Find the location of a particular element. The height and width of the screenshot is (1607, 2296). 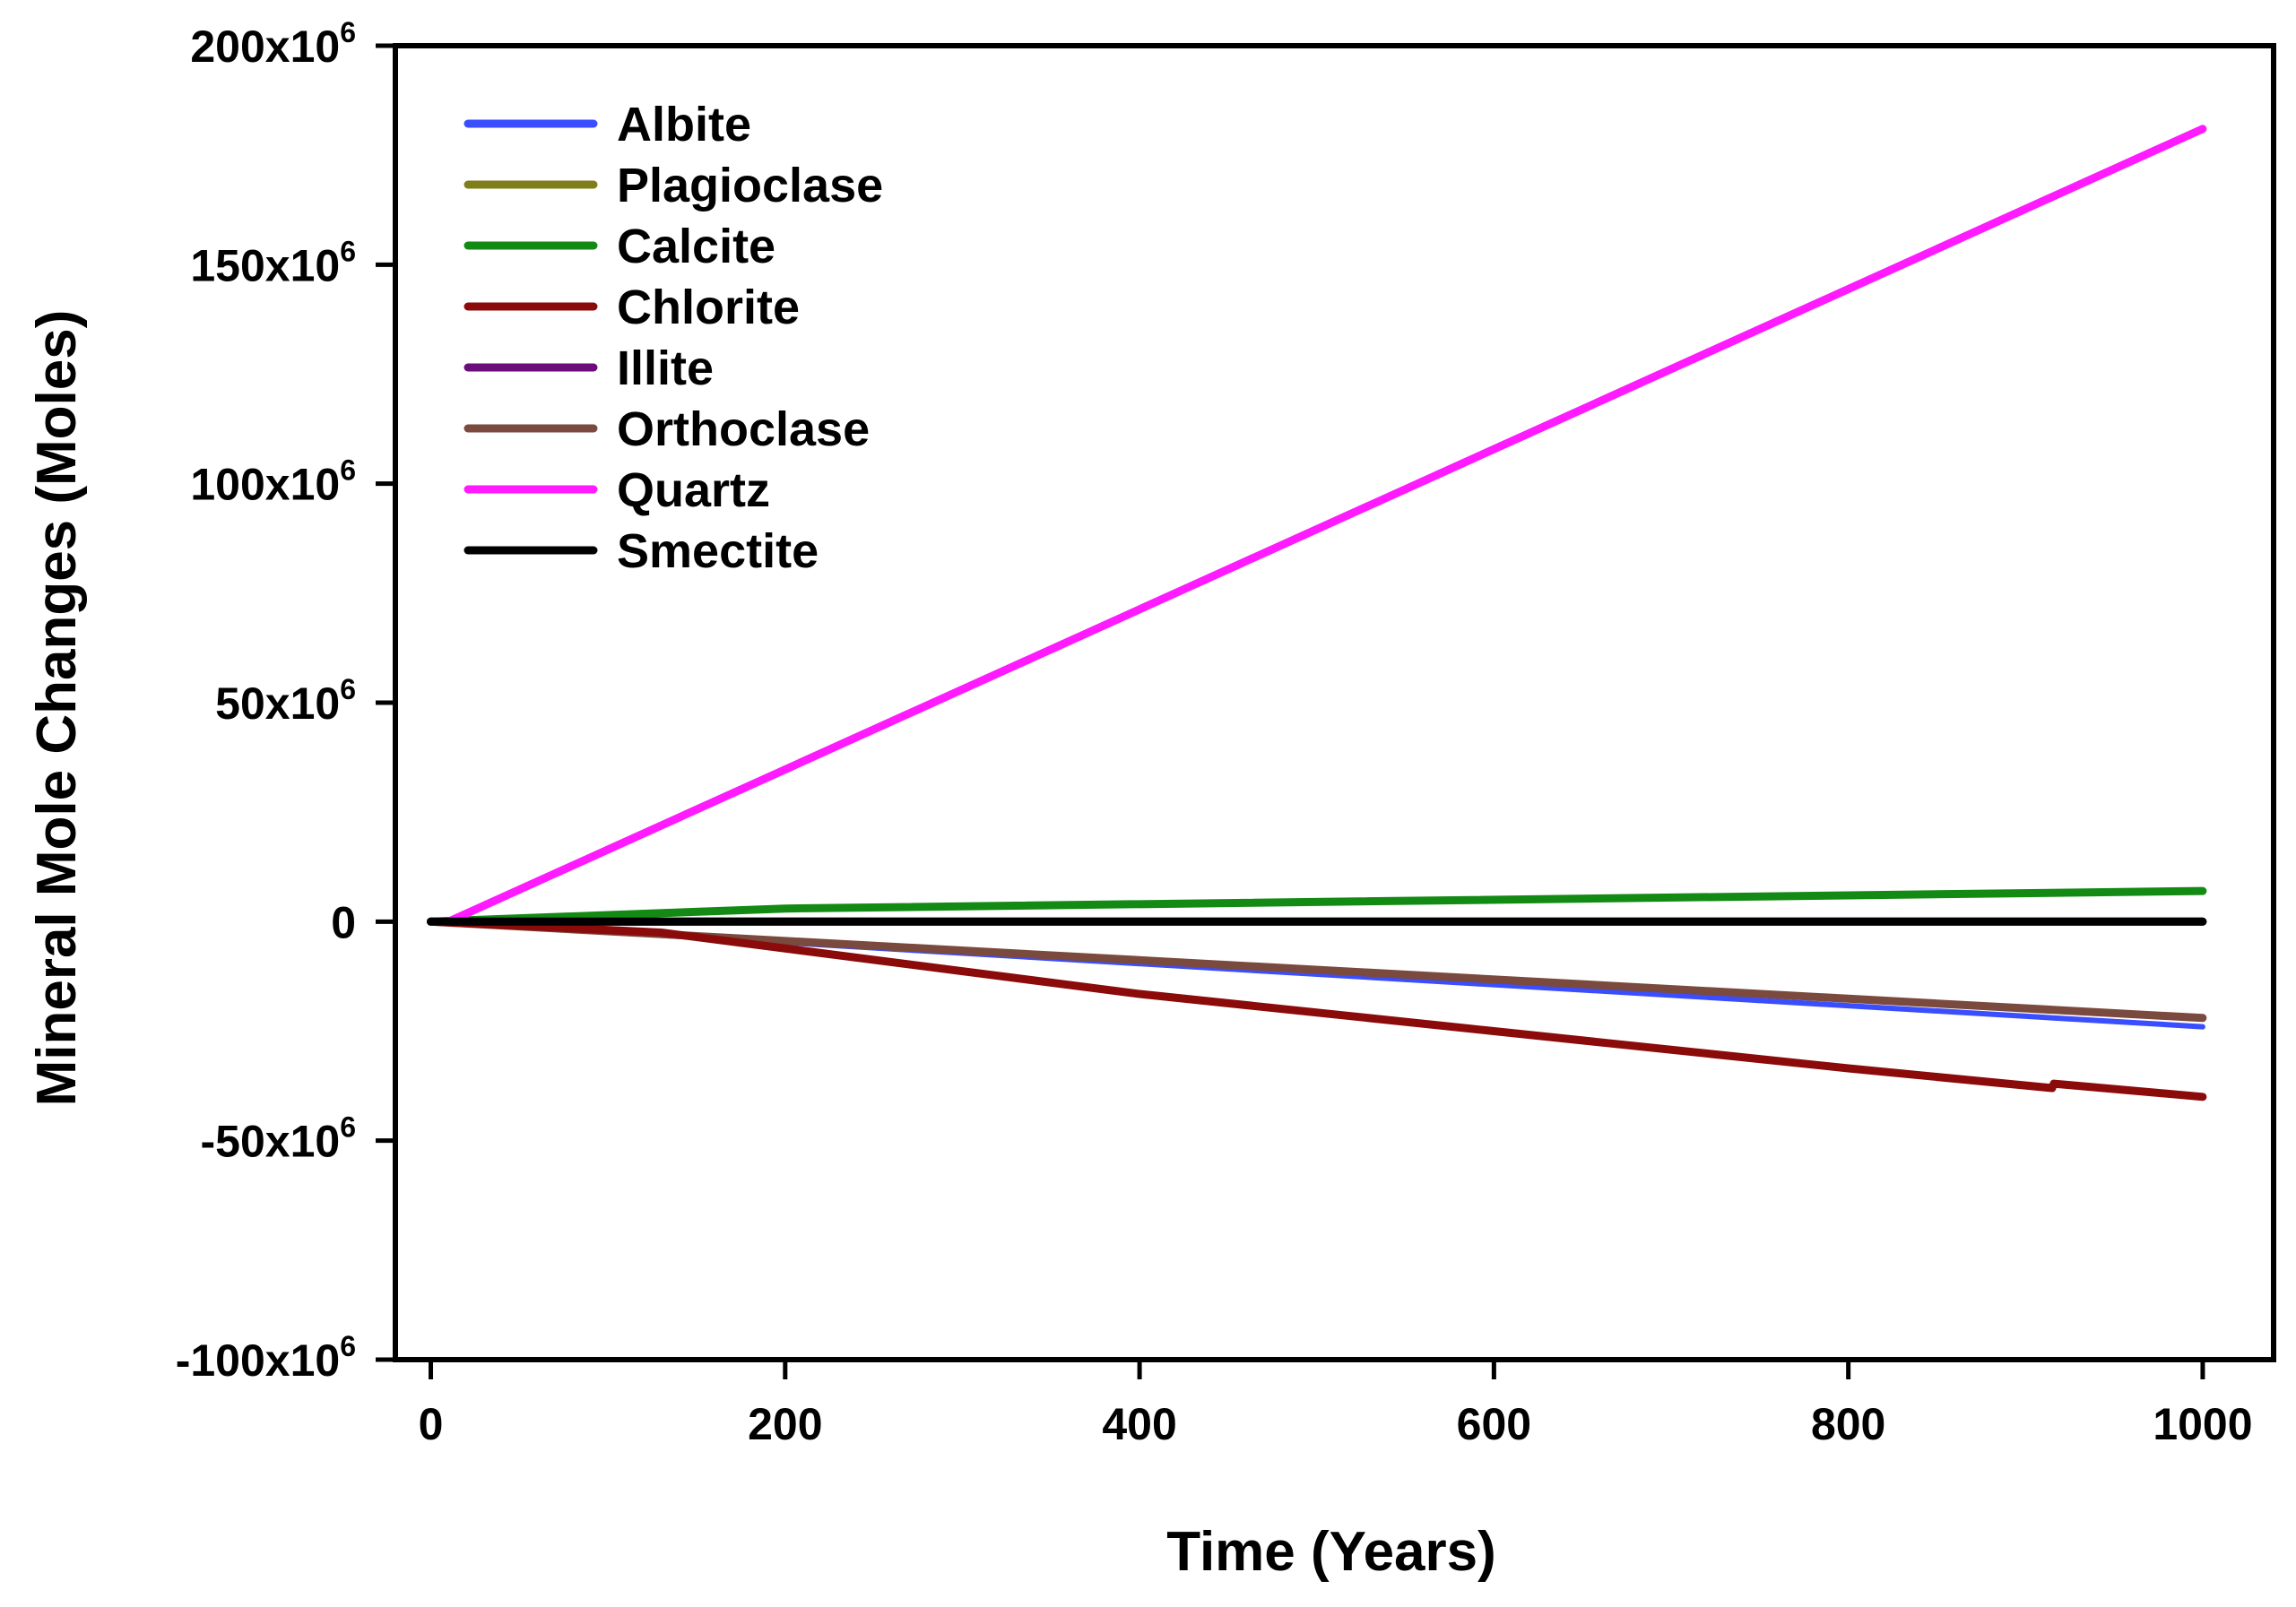

series-line-calcite is located at coordinates (1317, 906).